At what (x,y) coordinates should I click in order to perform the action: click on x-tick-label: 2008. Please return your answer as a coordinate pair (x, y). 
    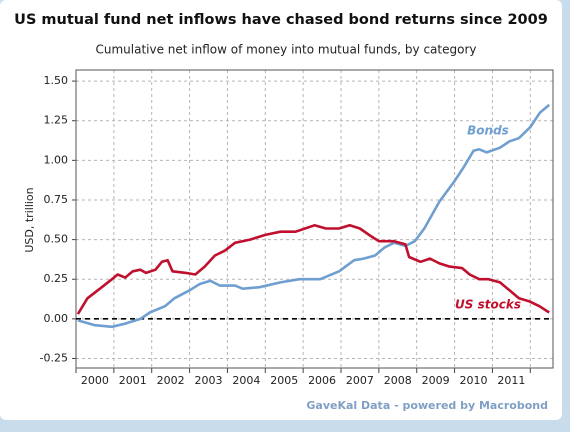
    Looking at the image, I should click on (398, 380).